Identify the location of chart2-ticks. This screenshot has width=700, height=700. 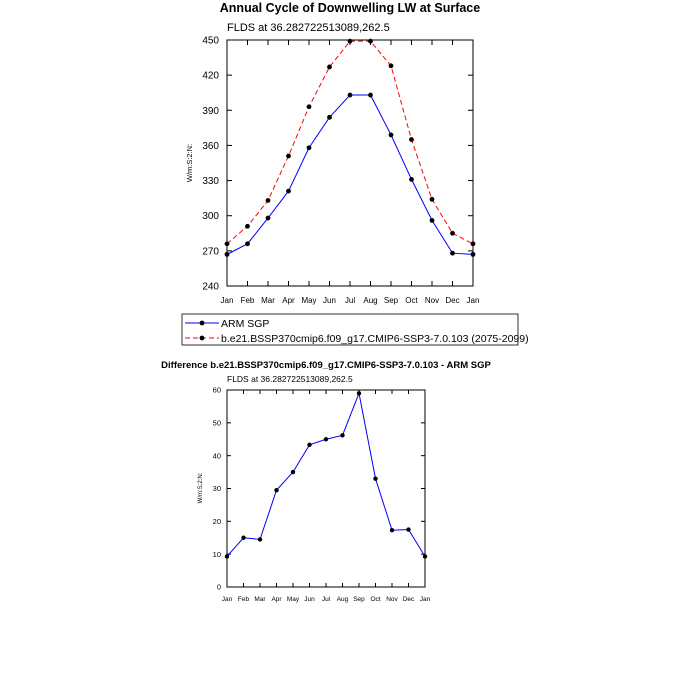
(326, 488).